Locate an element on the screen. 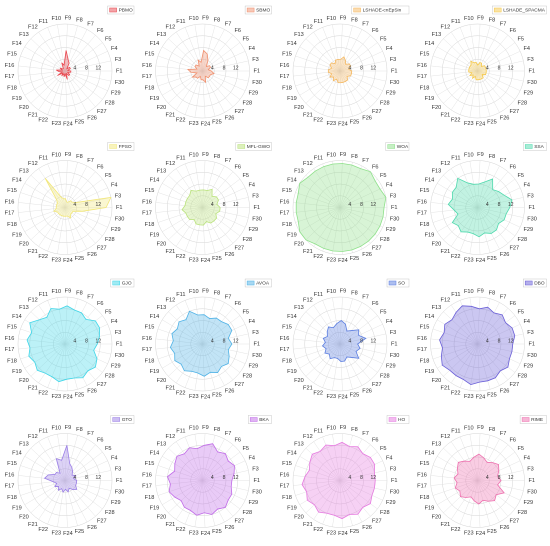  series-area is located at coordinates (480, 207).